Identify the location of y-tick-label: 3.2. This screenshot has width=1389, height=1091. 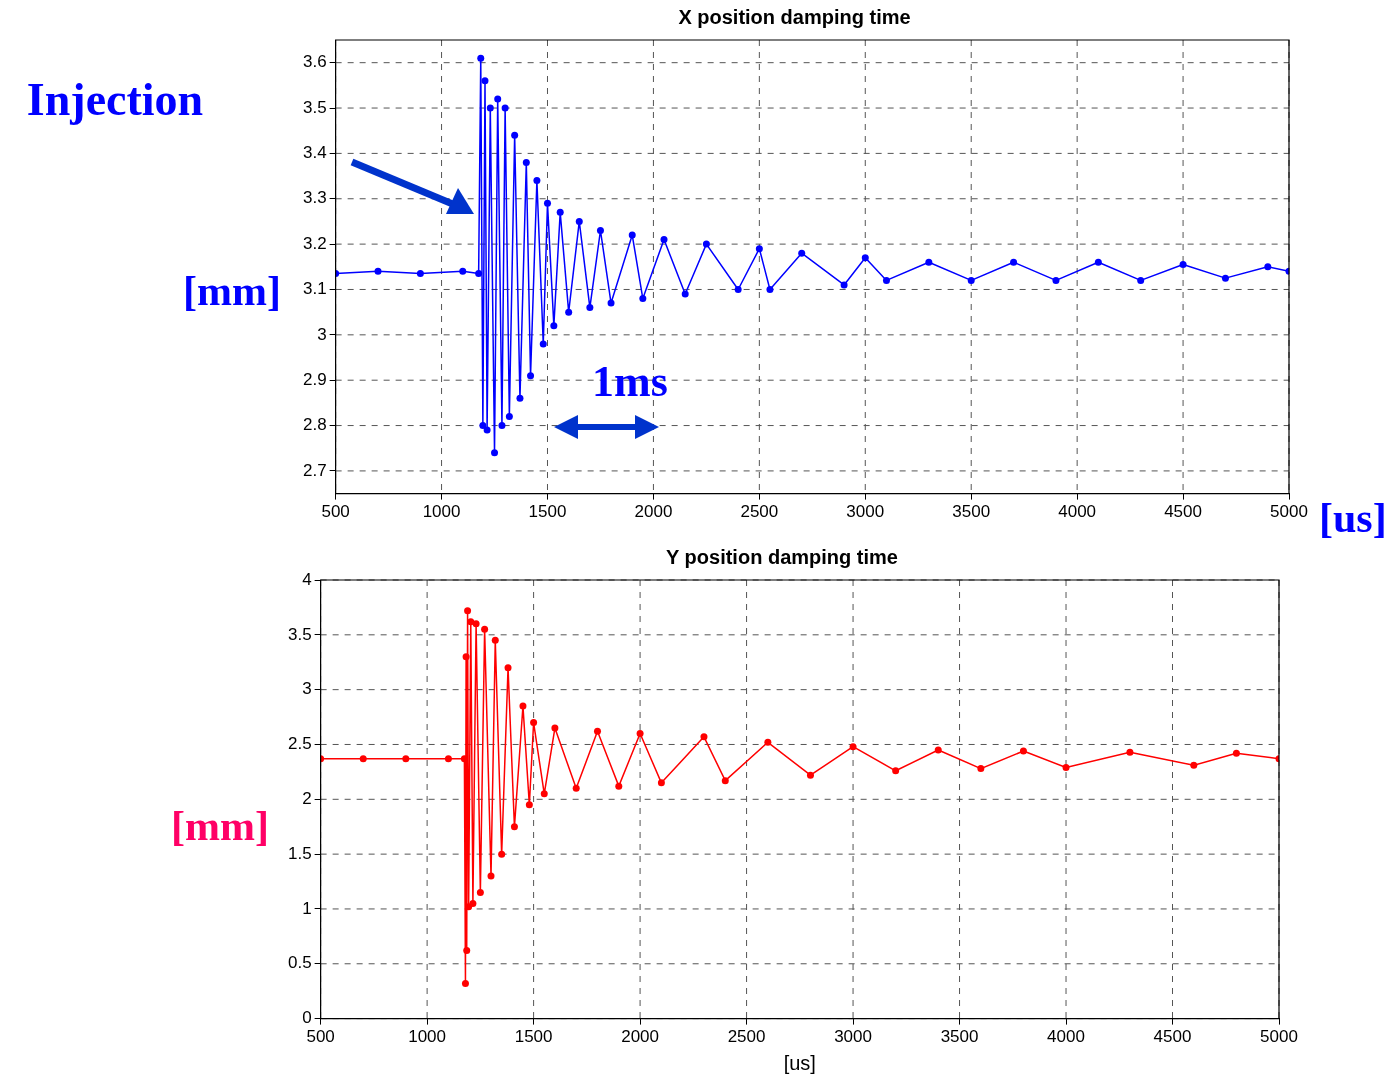
(314, 243).